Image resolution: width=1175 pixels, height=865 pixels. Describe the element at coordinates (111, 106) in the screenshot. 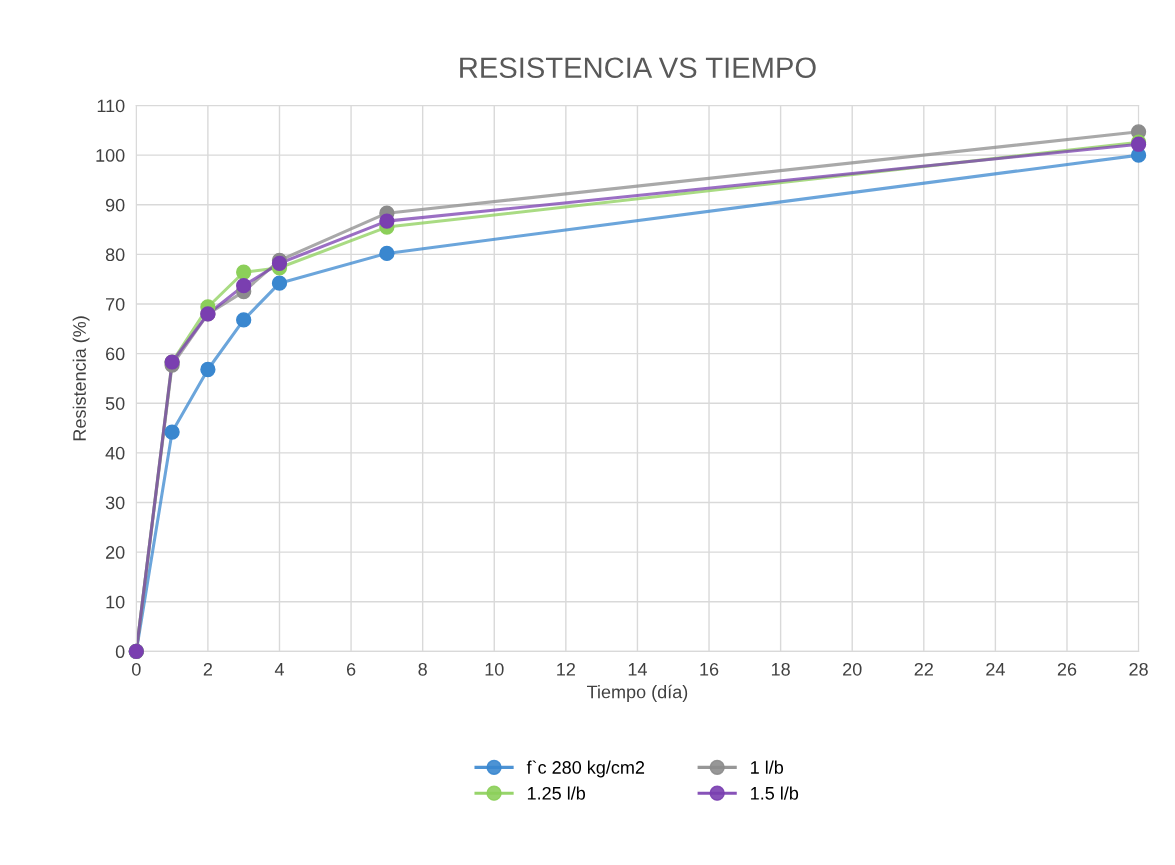

I see `y-tick-label: 110` at that location.